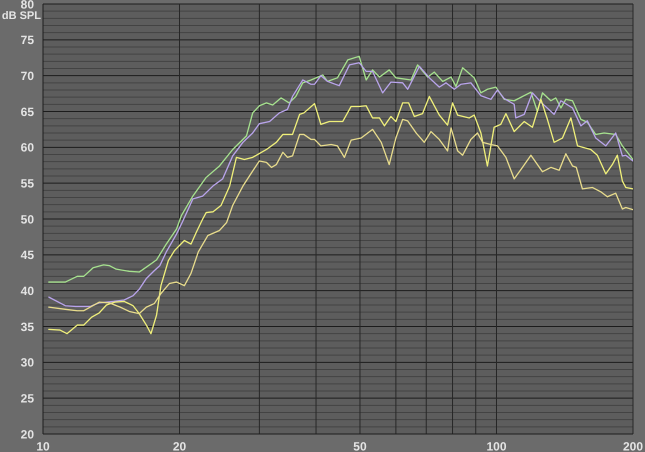  I want to click on x-tick-label: 100, so click(496, 446).